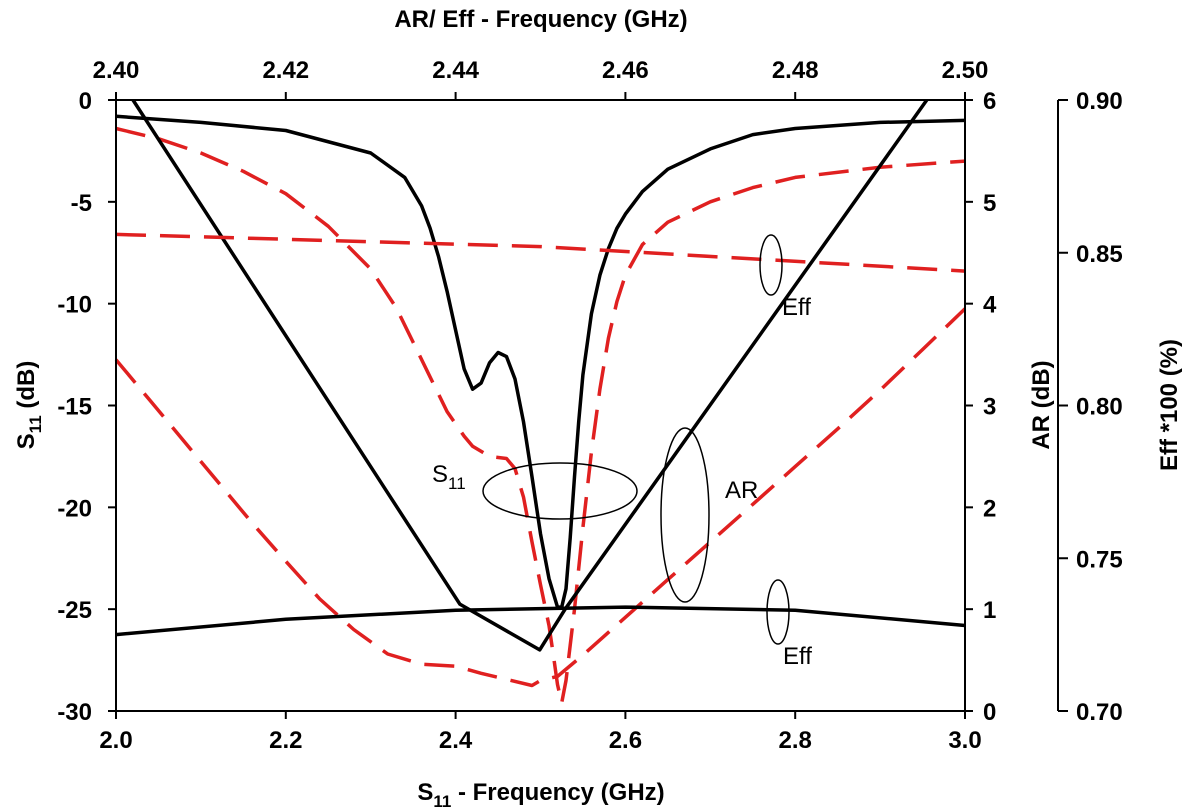 Image resolution: width=1189 pixels, height=811 pixels. Describe the element at coordinates (1099, 712) in the screenshot. I see `y-right-eff-tick-label: 0.70` at that location.